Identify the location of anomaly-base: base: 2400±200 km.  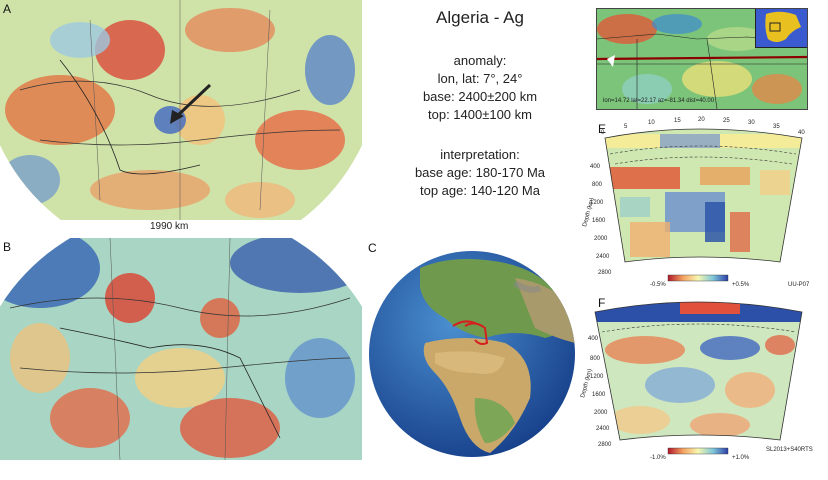
(480, 96).